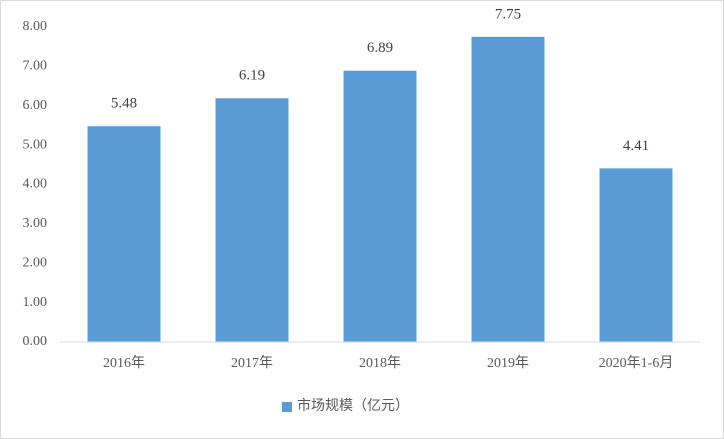 The image size is (724, 439). I want to click on x-tick-label: 2019年, so click(508, 363).